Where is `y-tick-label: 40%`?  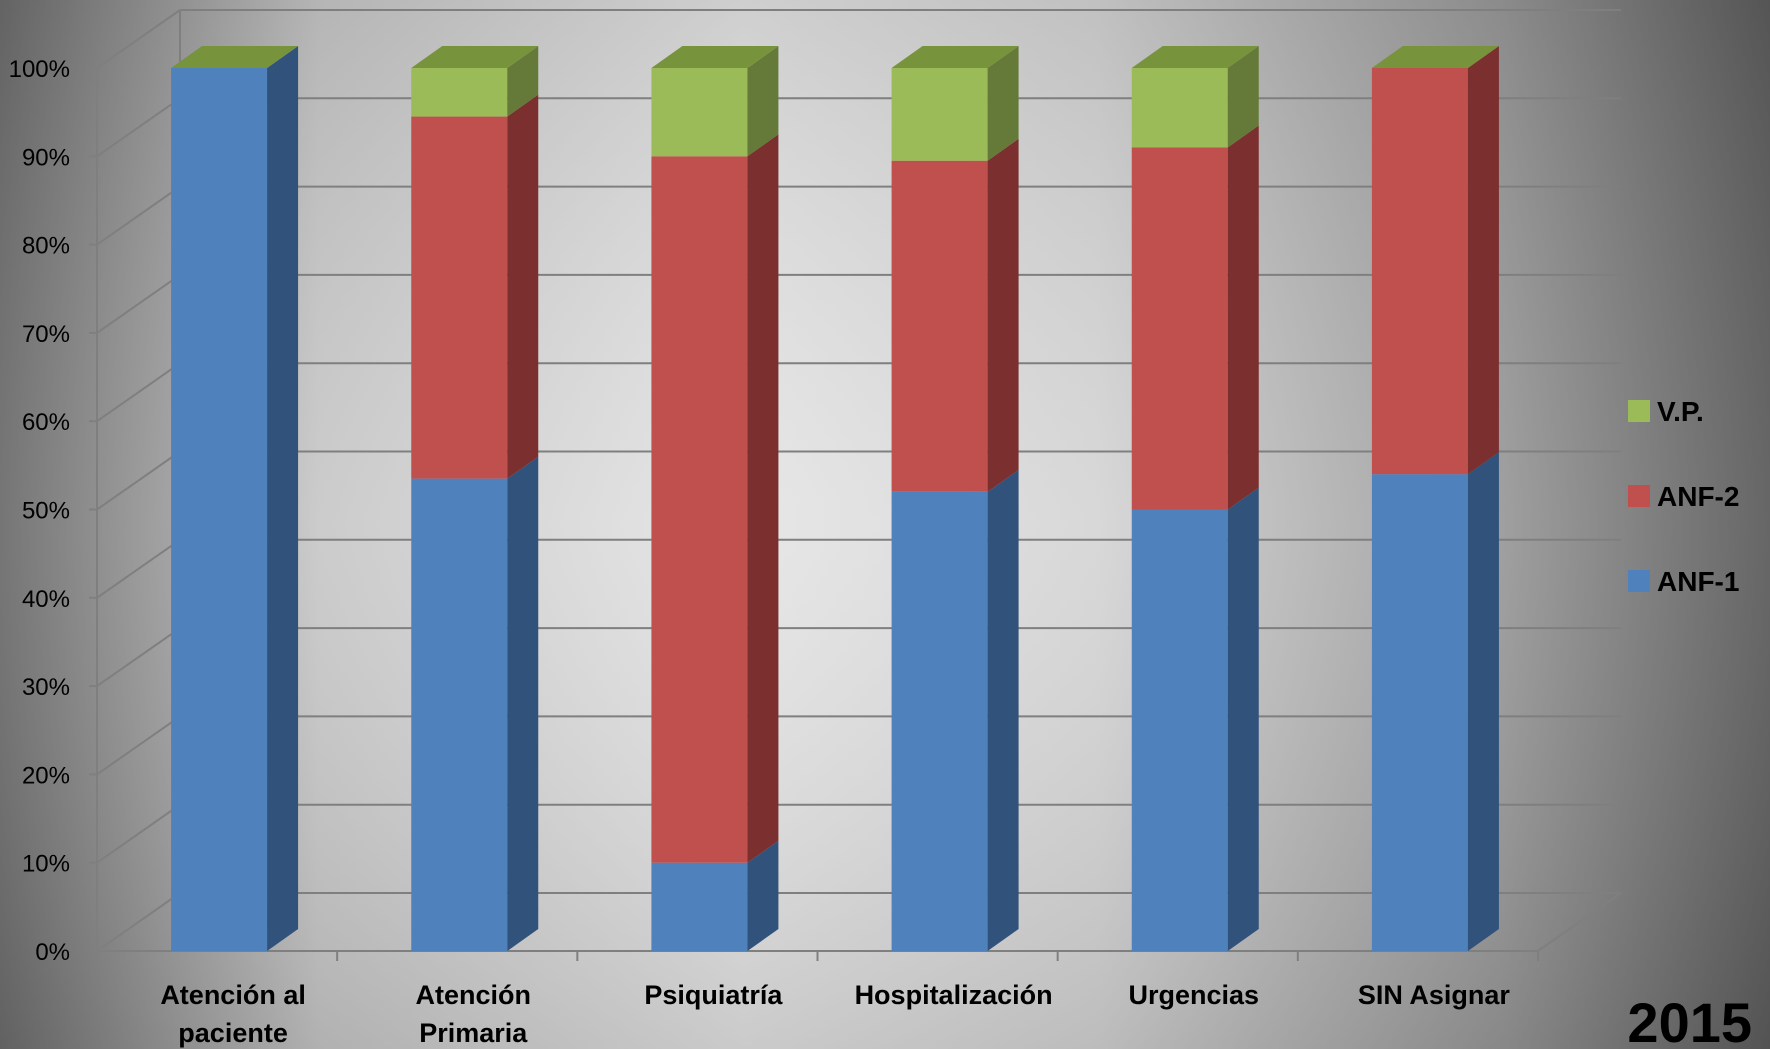
y-tick-label: 40% is located at coordinates (46, 599).